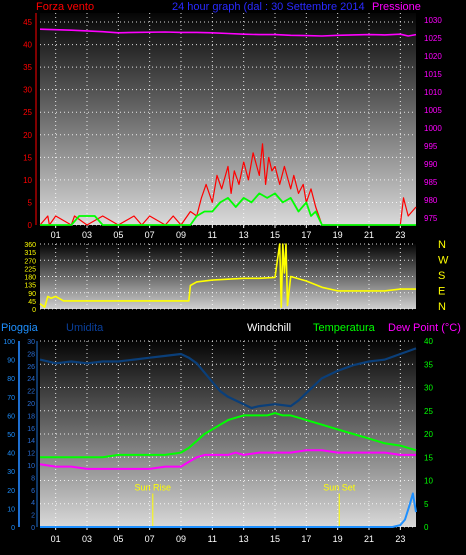 The height and width of the screenshot is (555, 466). What do you see at coordinates (424, 328) in the screenshot?
I see `dewpoint-legend-label: Dew Point (°C)` at bounding box center [424, 328].